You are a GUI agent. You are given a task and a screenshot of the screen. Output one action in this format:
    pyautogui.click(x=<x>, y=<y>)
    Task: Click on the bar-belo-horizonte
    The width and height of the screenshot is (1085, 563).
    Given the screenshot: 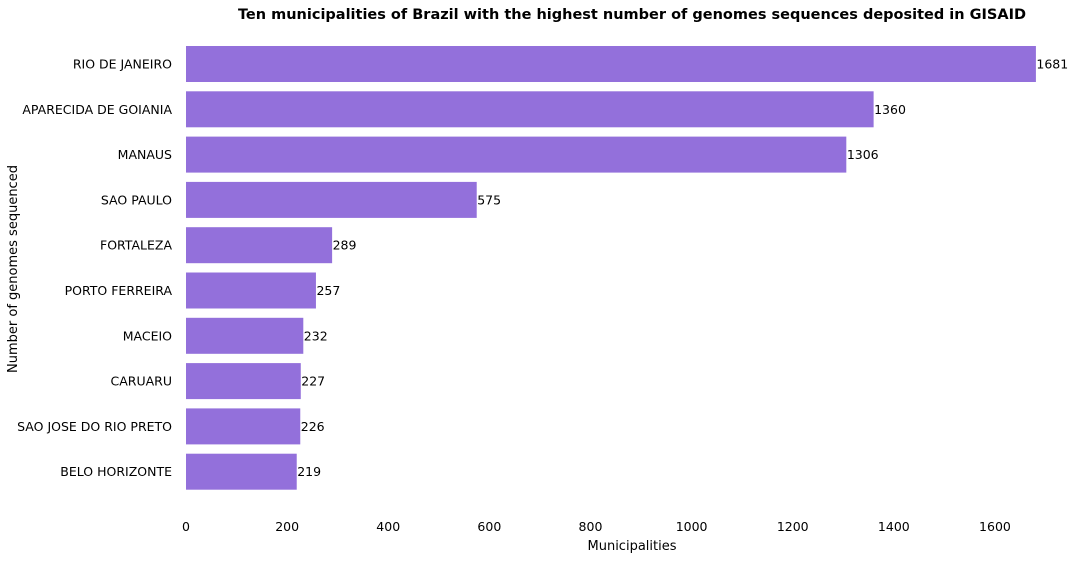 What is the action you would take?
    pyautogui.click(x=241, y=471)
    